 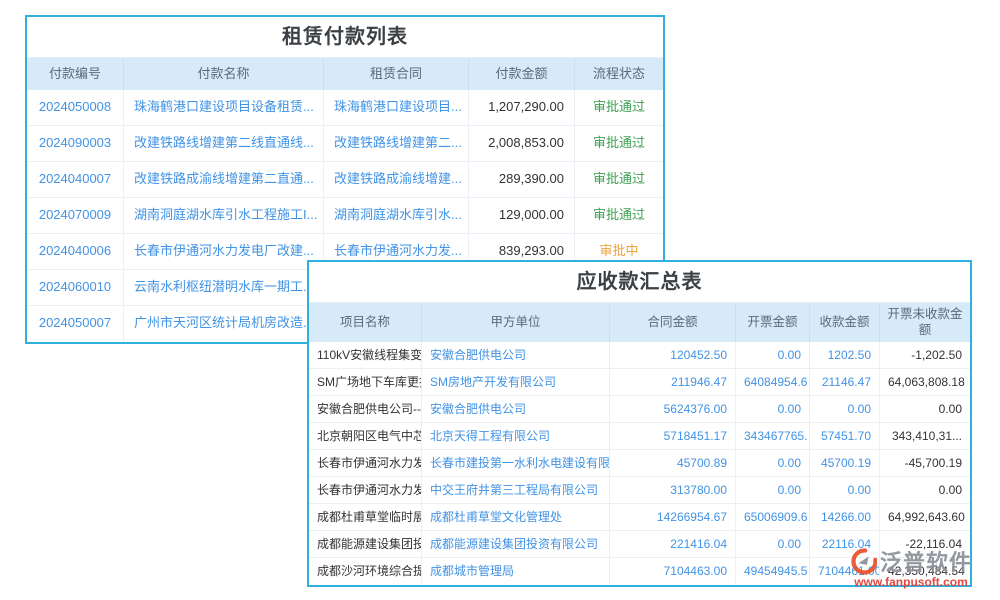 I want to click on contract-amount-value: 7104463.00, so click(x=673, y=571).